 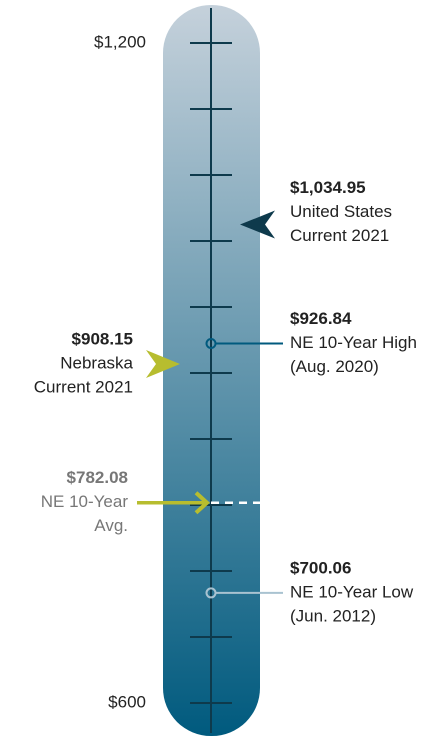 What do you see at coordinates (321, 318) in the screenshot?
I see `value-label: $926.84` at bounding box center [321, 318].